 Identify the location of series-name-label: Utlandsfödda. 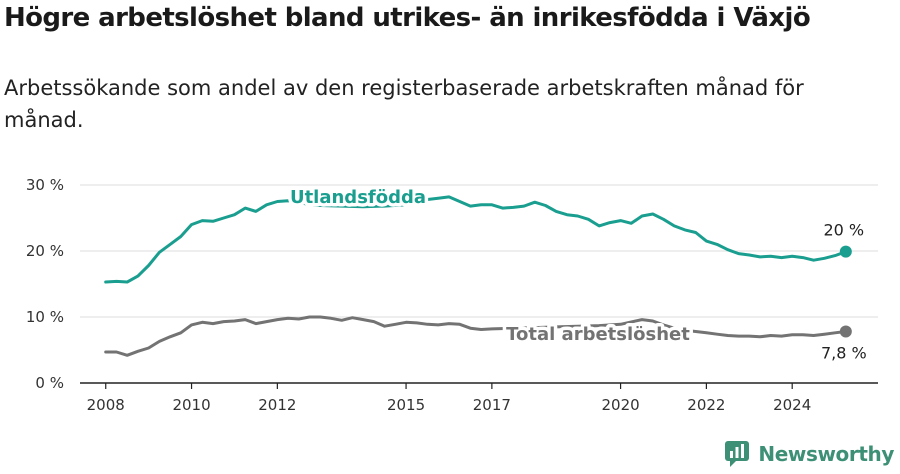
(358, 197).